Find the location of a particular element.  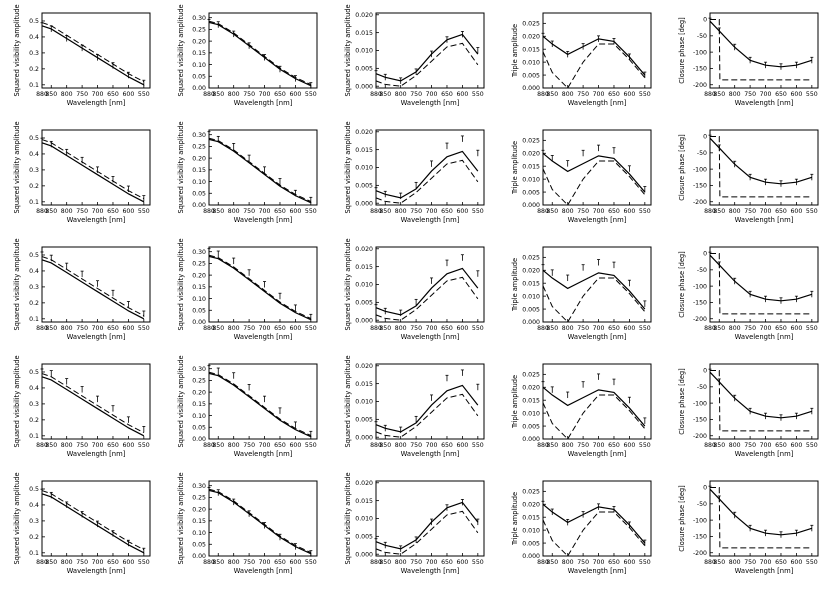

y-tick-label: -200 is located at coordinates (700, 319).